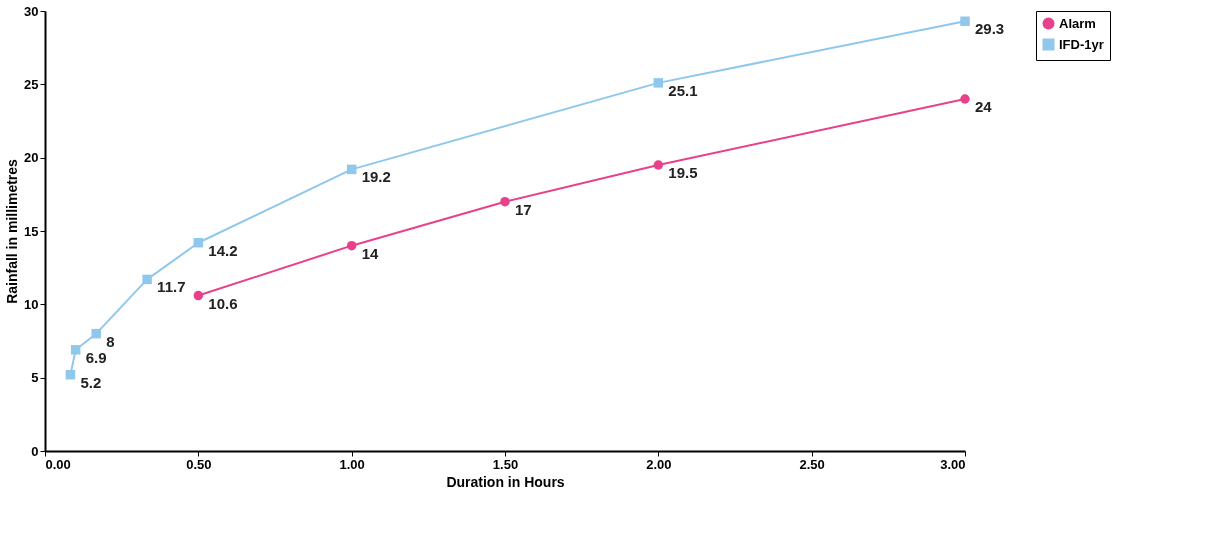  I want to click on x-axis-title: Duration in Hours, so click(505, 481).